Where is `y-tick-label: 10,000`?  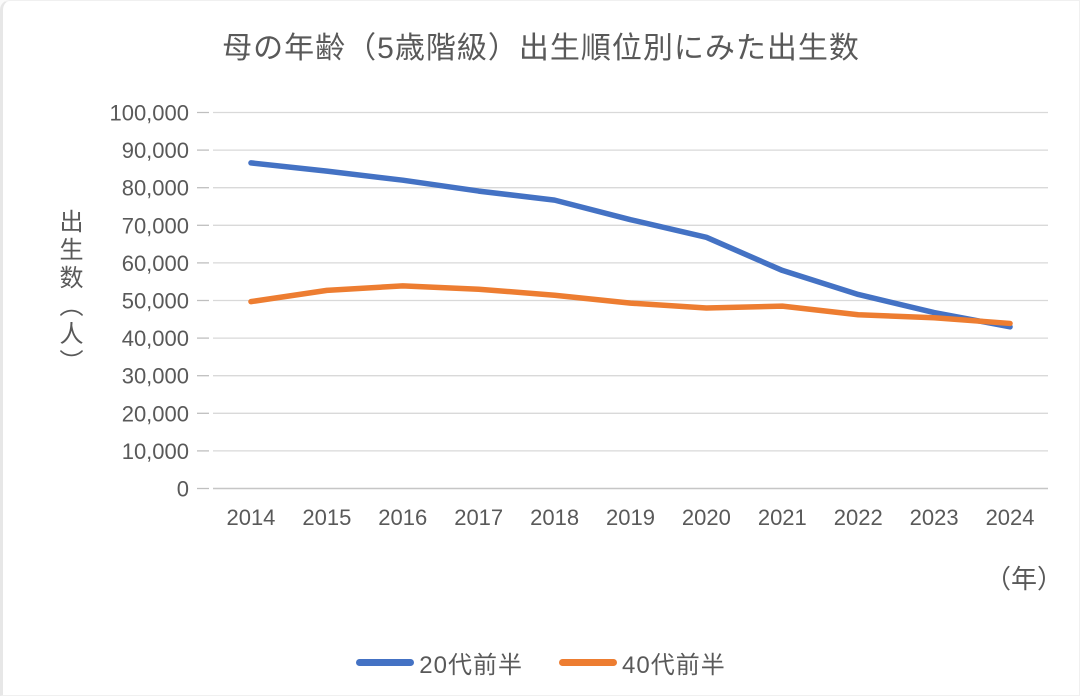
y-tick-label: 10,000 is located at coordinates (155, 451).